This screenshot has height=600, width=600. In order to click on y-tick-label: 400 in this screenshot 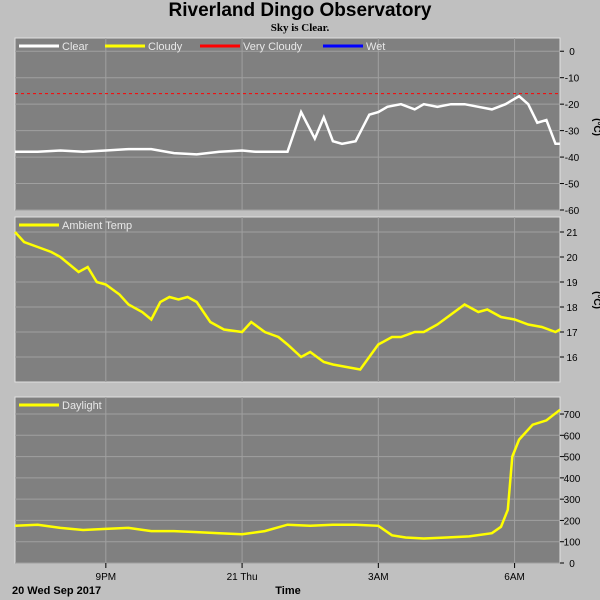, I will do `click(572, 479)`.